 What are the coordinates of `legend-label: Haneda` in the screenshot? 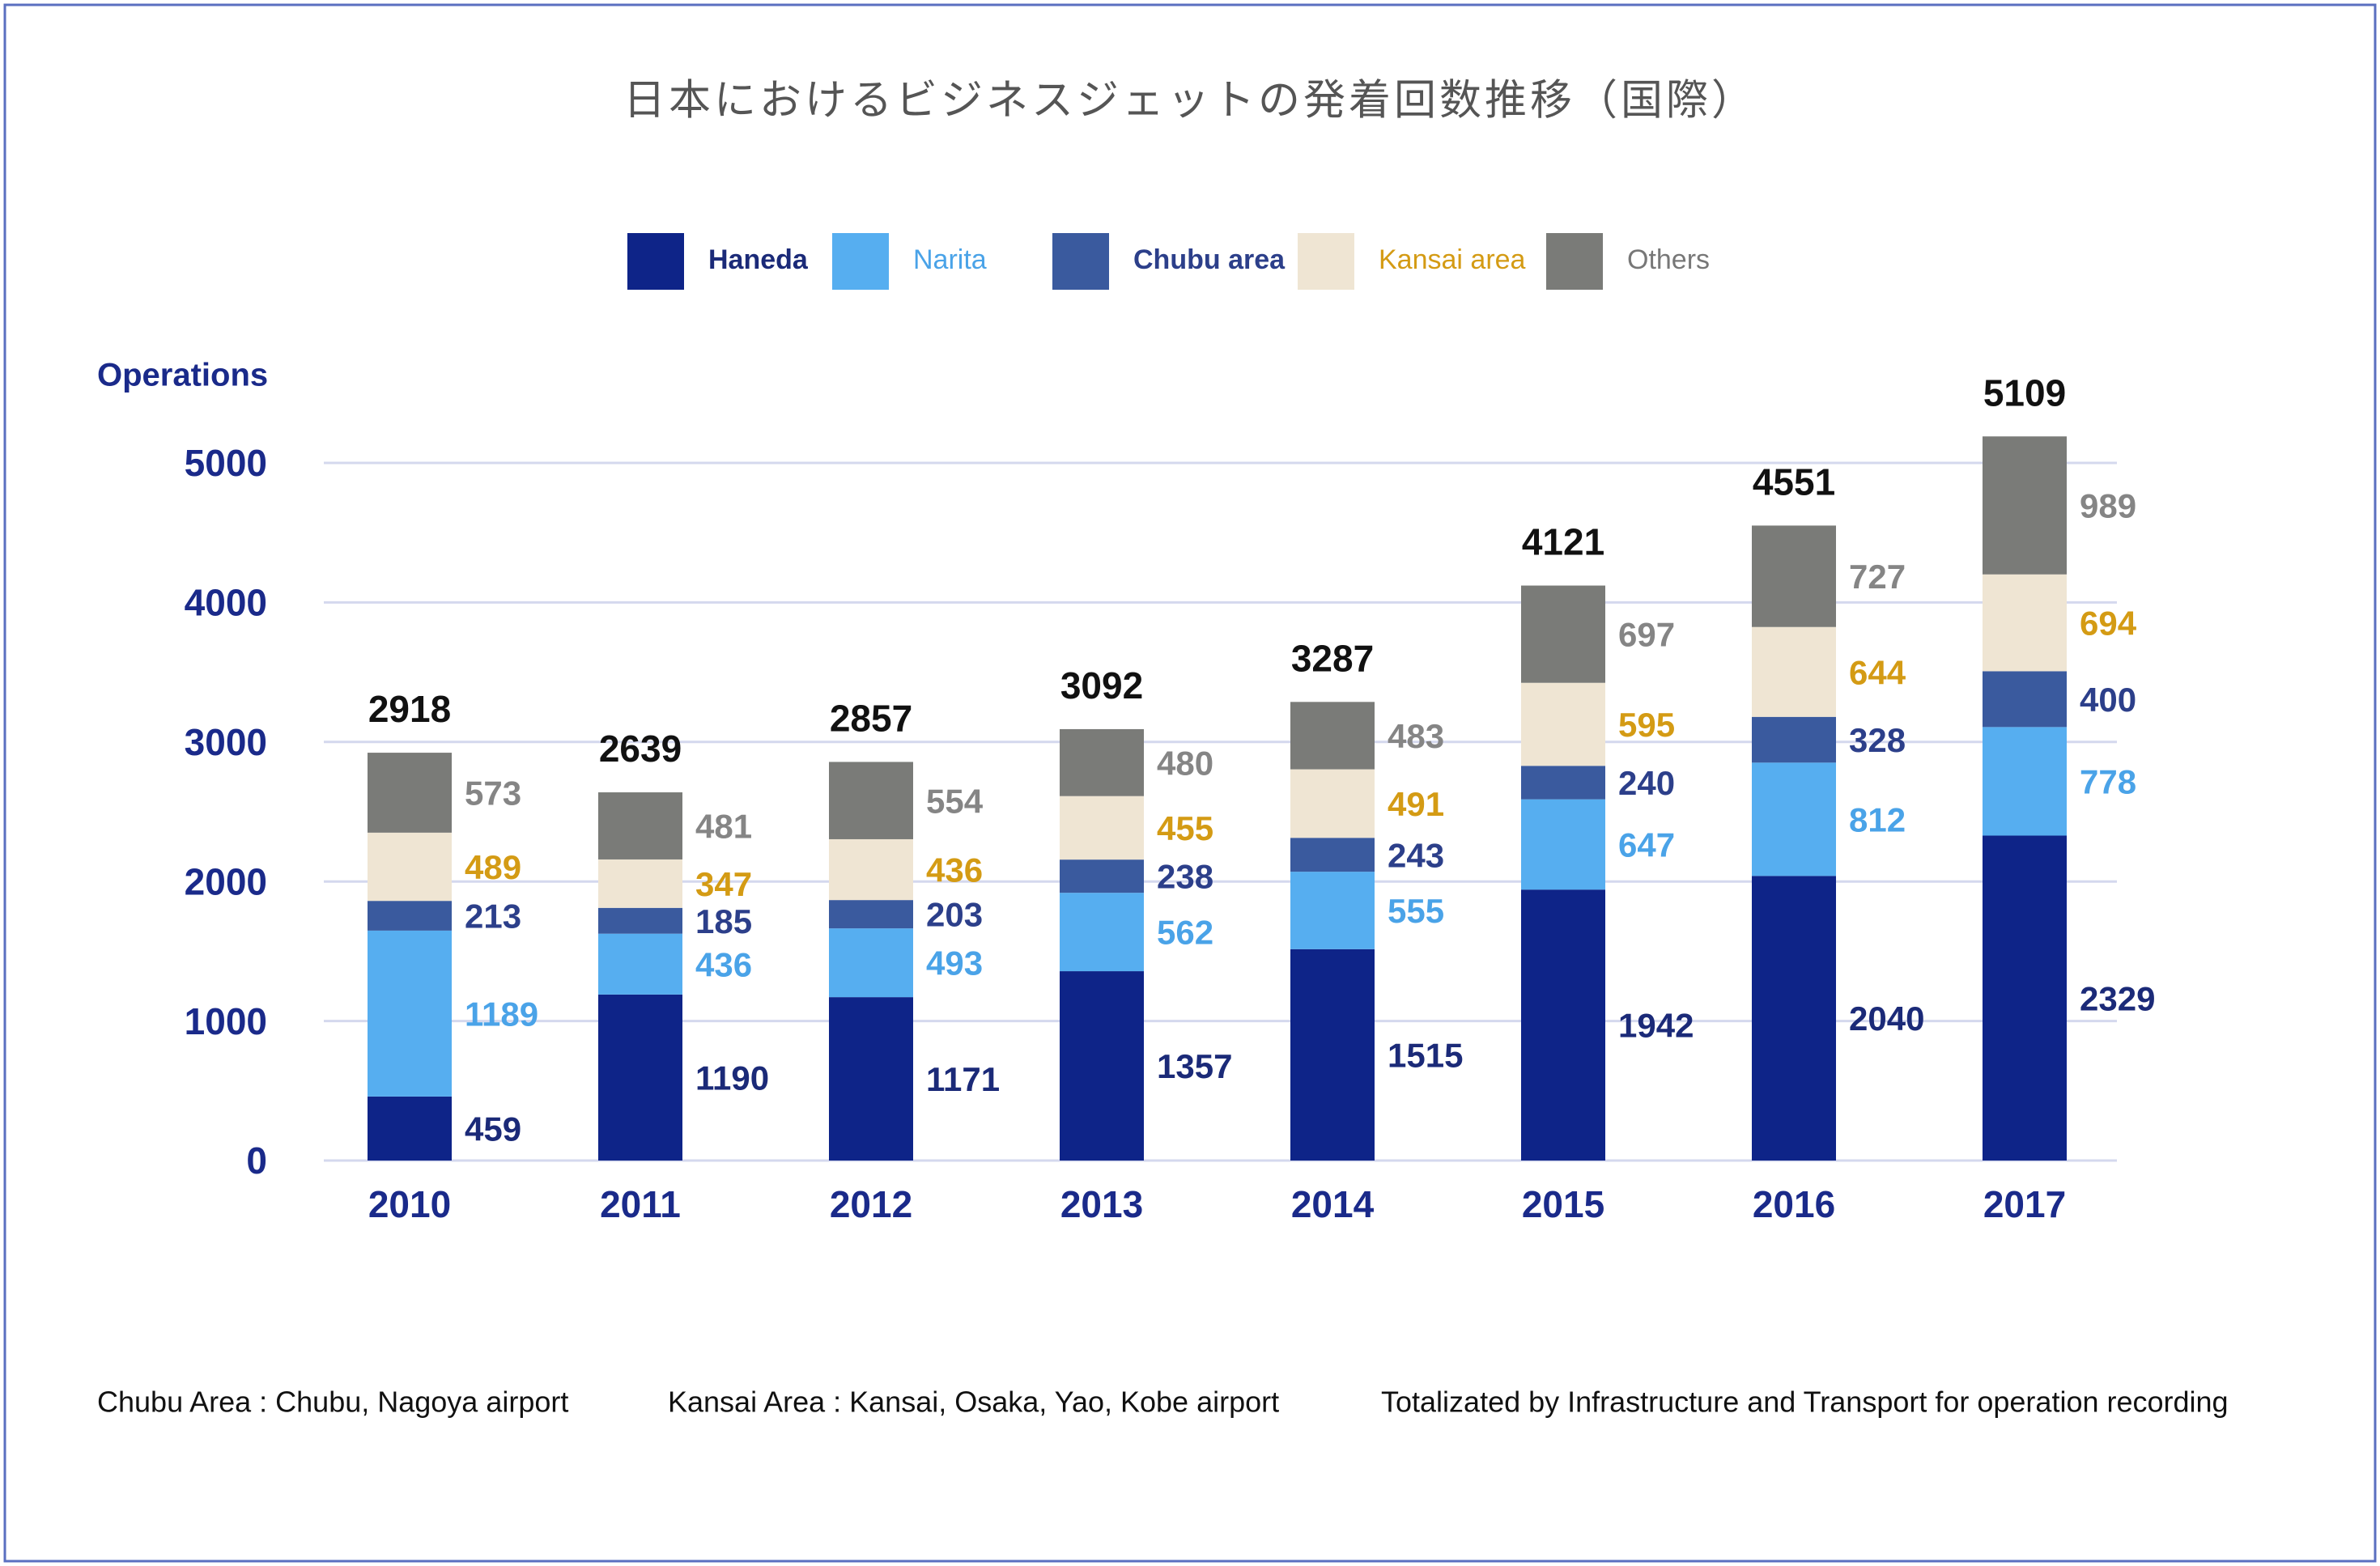 It's located at (758, 259).